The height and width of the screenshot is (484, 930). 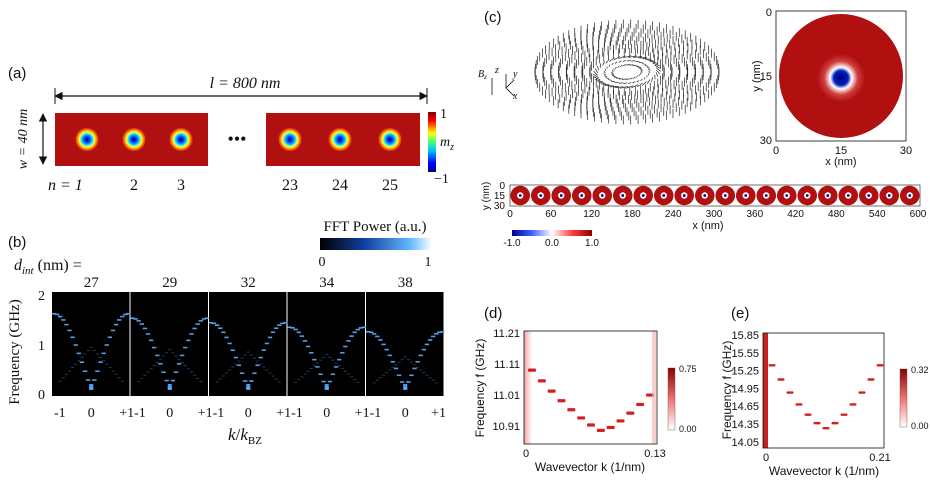 What do you see at coordinates (507, 365) in the screenshot?
I see `d-ytick: 11.11` at bounding box center [507, 365].